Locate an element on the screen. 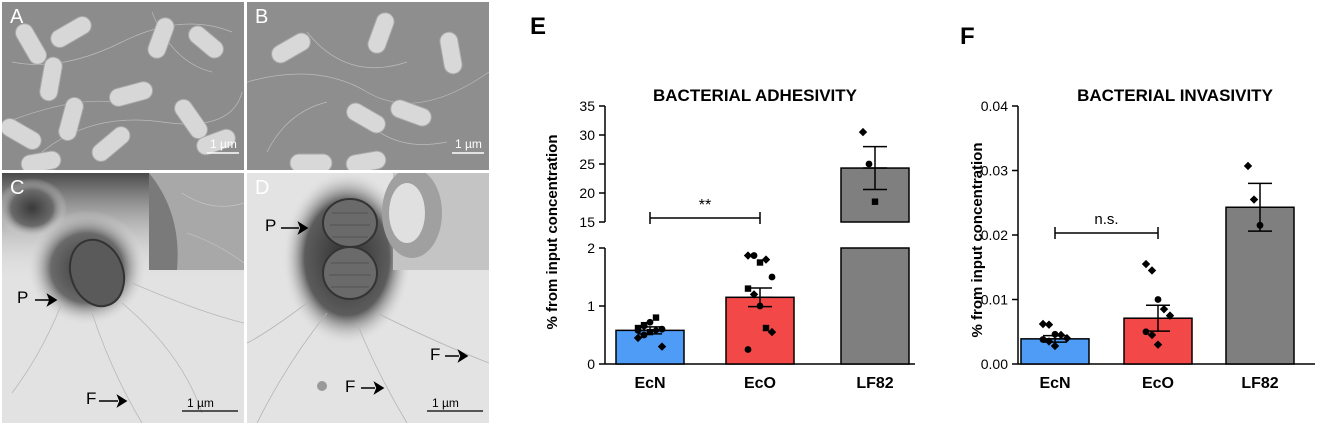  chart-e-y-tick-label: 2 is located at coordinates (591, 248).